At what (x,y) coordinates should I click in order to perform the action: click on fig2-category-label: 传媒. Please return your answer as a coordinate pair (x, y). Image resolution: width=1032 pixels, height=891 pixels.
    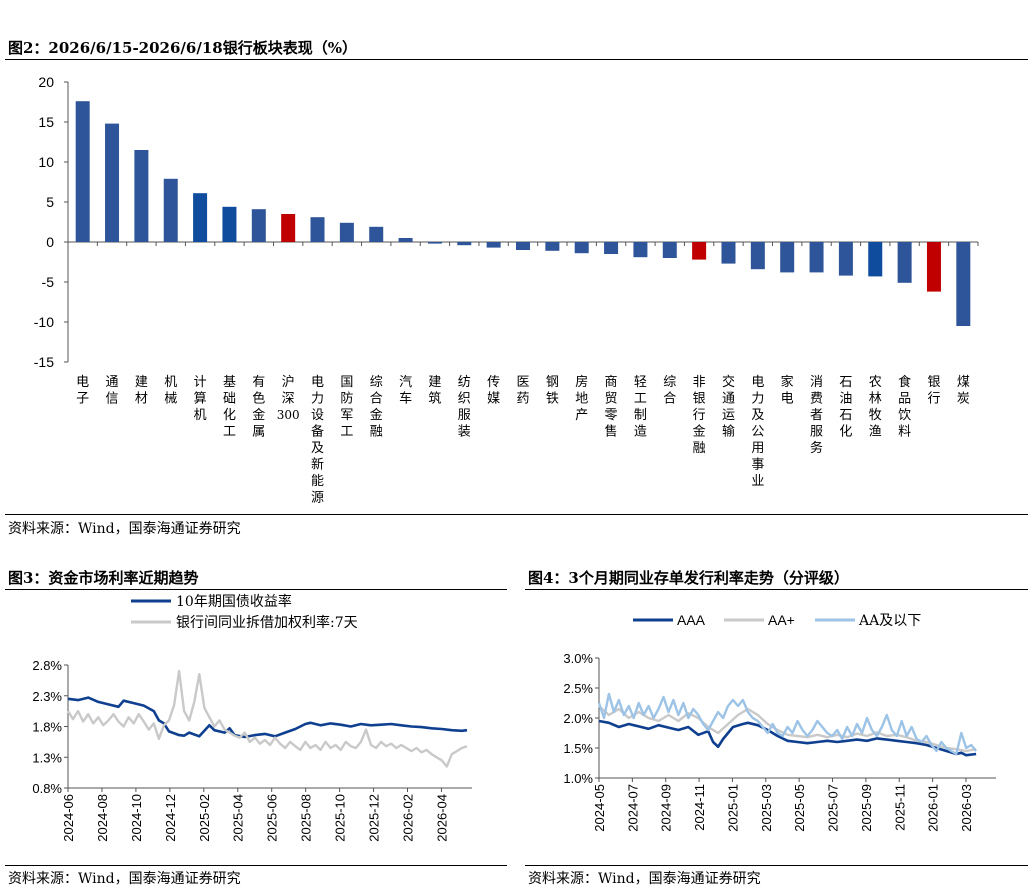
    Looking at the image, I should click on (493, 391).